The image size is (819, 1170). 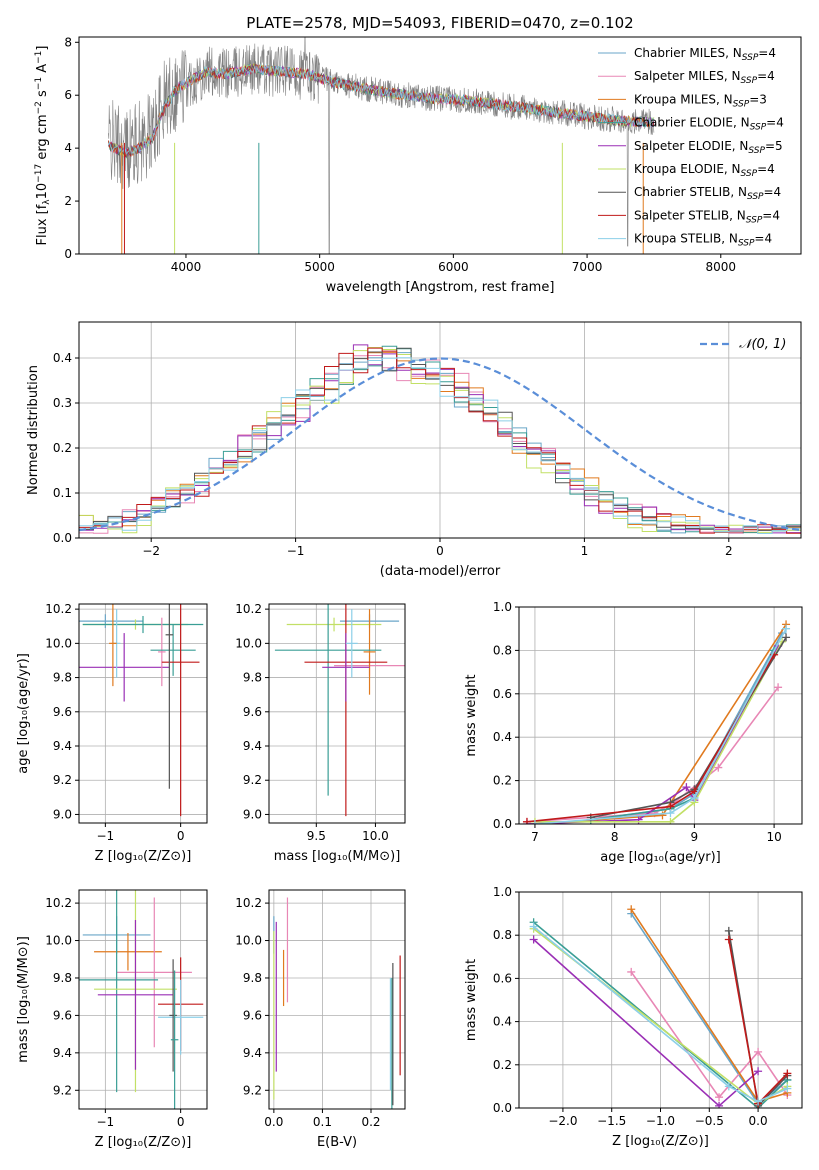 What do you see at coordinates (337, 856) in the screenshot?
I see `x-axis-label: mass [log₁₀(M/M⊙)]` at bounding box center [337, 856].